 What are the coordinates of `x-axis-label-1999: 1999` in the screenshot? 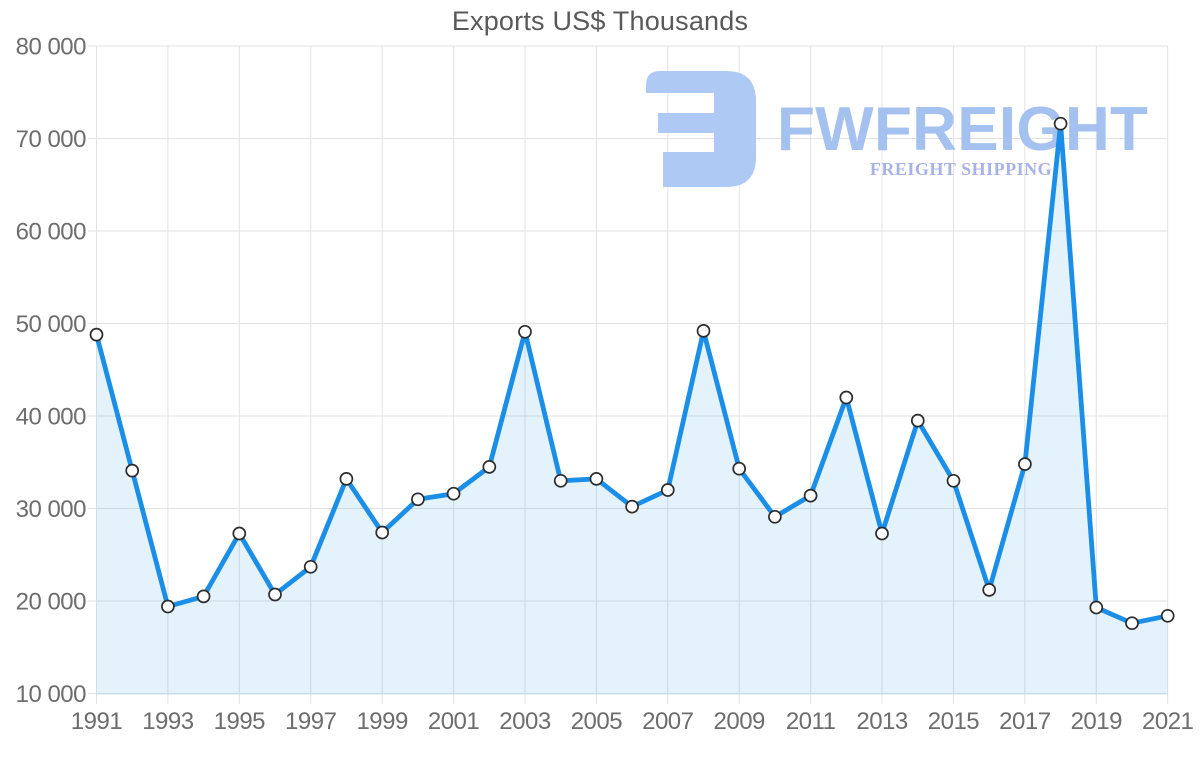 It's located at (382, 721).